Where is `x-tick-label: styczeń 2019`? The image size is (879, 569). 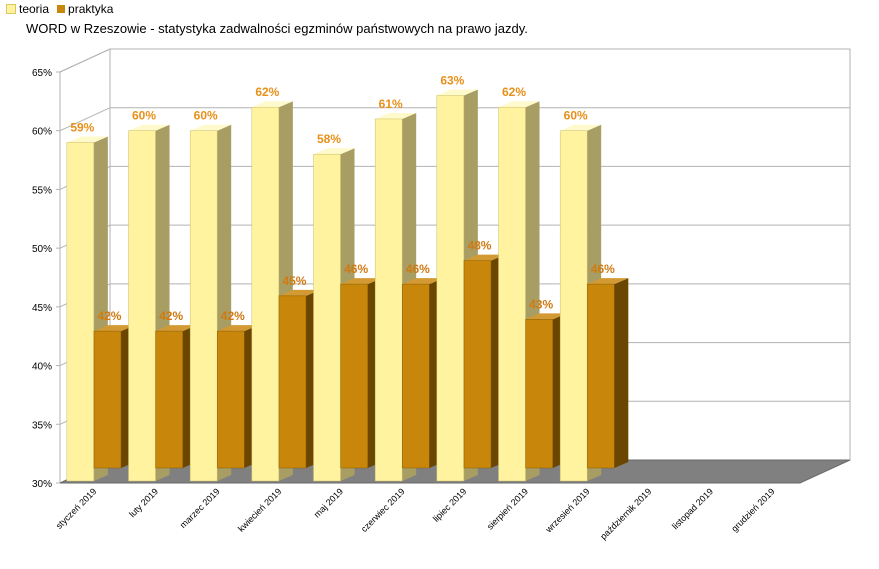 x-tick-label: styczeń 2019 is located at coordinates (76, 508).